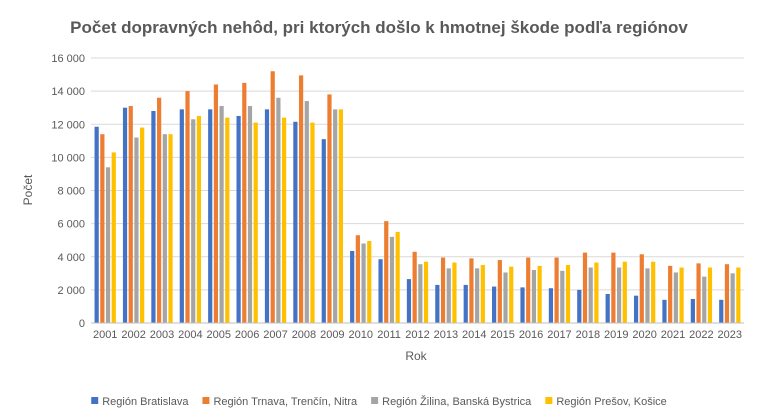 Image resolution: width=758 pixels, height=412 pixels. Describe the element at coordinates (644, 335) in the screenshot. I see `x-tick-label: 2020` at that location.